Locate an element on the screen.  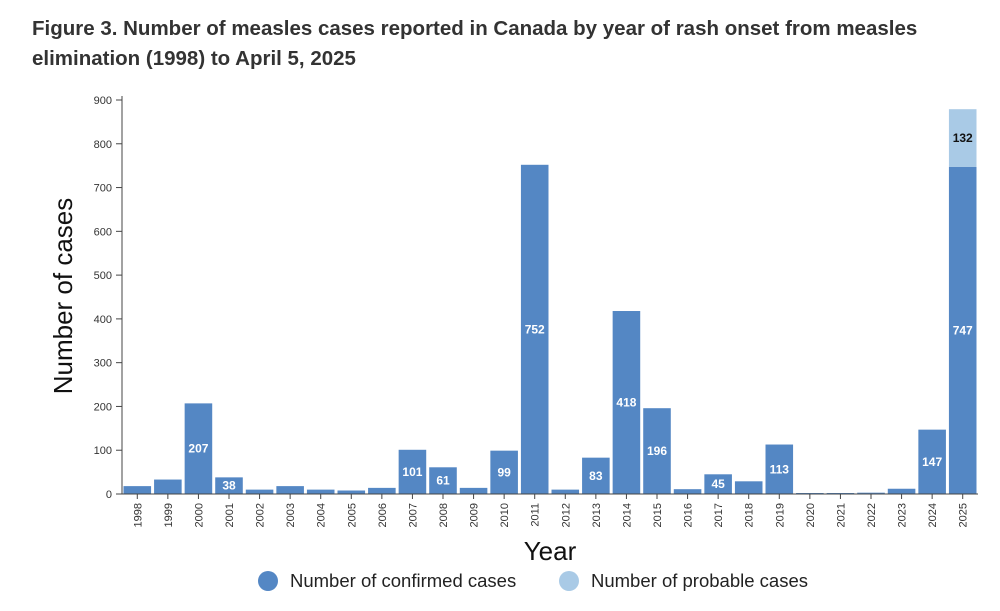
legend-item-probable: Number of probable cases is located at coordinates (683, 581).